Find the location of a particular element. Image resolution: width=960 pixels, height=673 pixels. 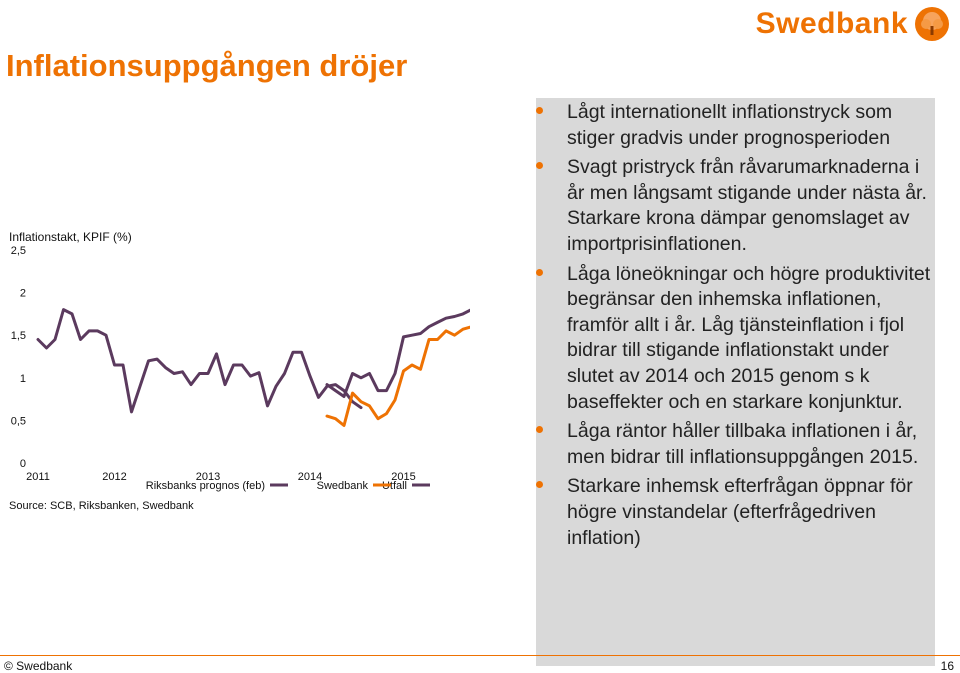

slide-title: Inflationsuppgången dröjer is located at coordinates (207, 65).